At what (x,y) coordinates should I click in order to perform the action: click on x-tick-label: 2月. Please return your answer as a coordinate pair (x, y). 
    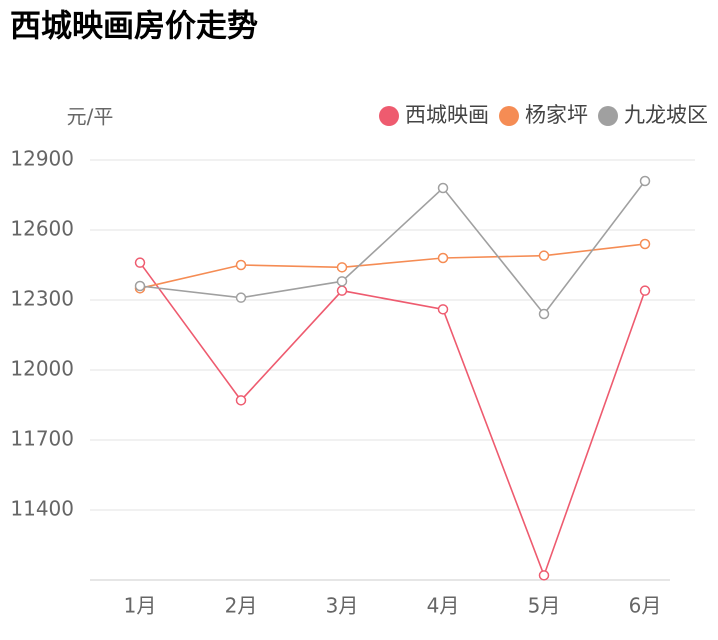
    Looking at the image, I should click on (241, 606).